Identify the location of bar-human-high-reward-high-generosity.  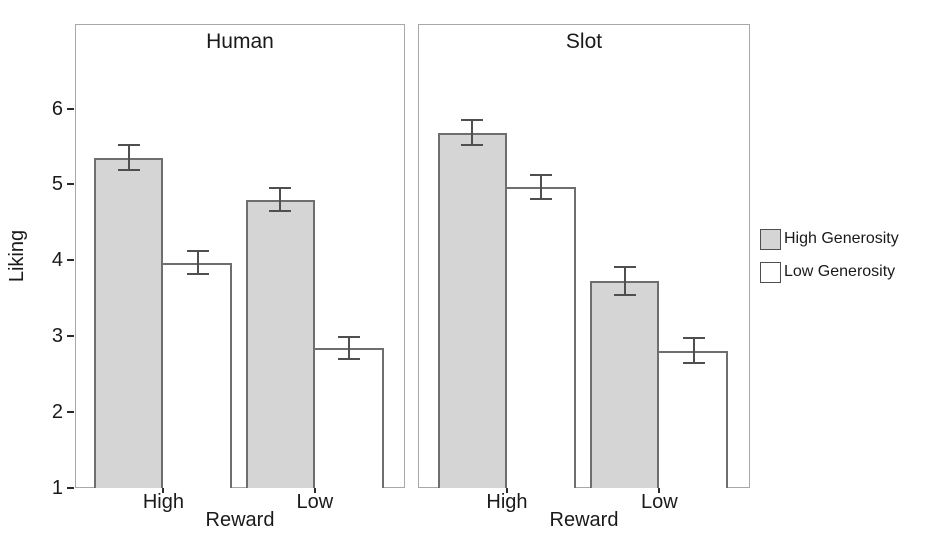
(129, 322).